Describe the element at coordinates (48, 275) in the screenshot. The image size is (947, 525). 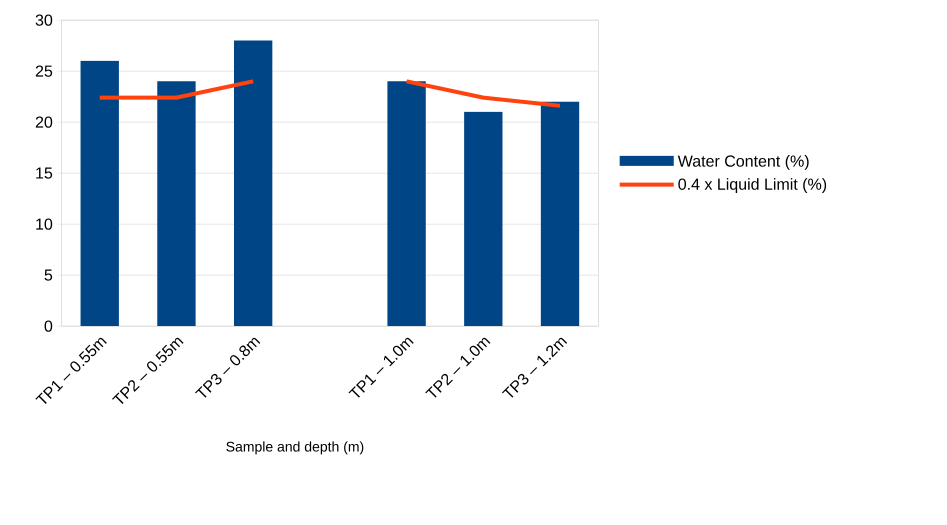
I see `y-tick-label: 5` at that location.